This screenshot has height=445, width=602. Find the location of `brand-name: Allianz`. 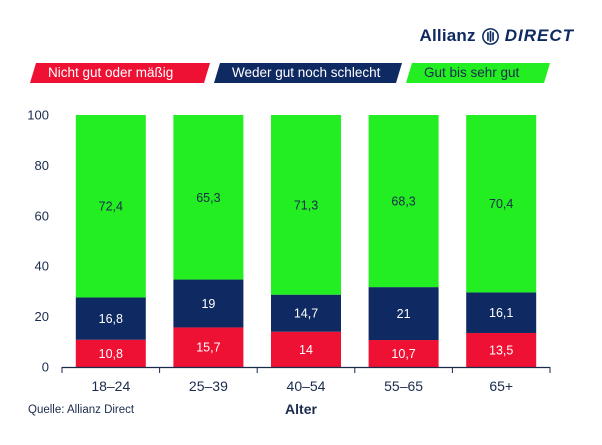

brand-name: Allianz is located at coordinates (447, 35).